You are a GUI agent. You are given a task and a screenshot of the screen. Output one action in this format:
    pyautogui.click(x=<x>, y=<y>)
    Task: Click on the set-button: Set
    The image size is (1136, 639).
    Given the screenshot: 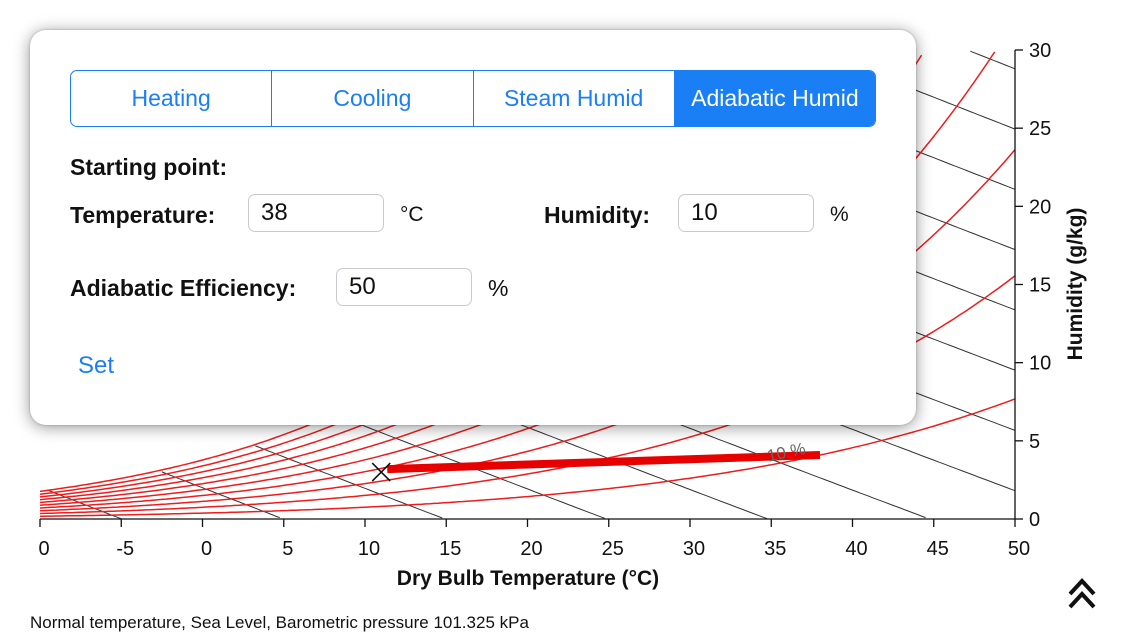 What is the action you would take?
    pyautogui.click(x=96, y=365)
    